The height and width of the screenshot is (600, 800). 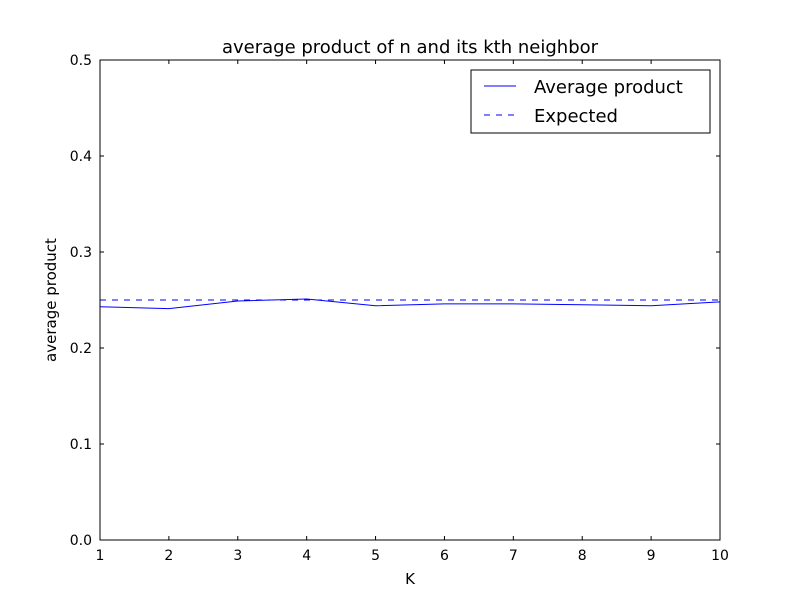 I want to click on x-tick-label: 9, so click(x=651, y=556).